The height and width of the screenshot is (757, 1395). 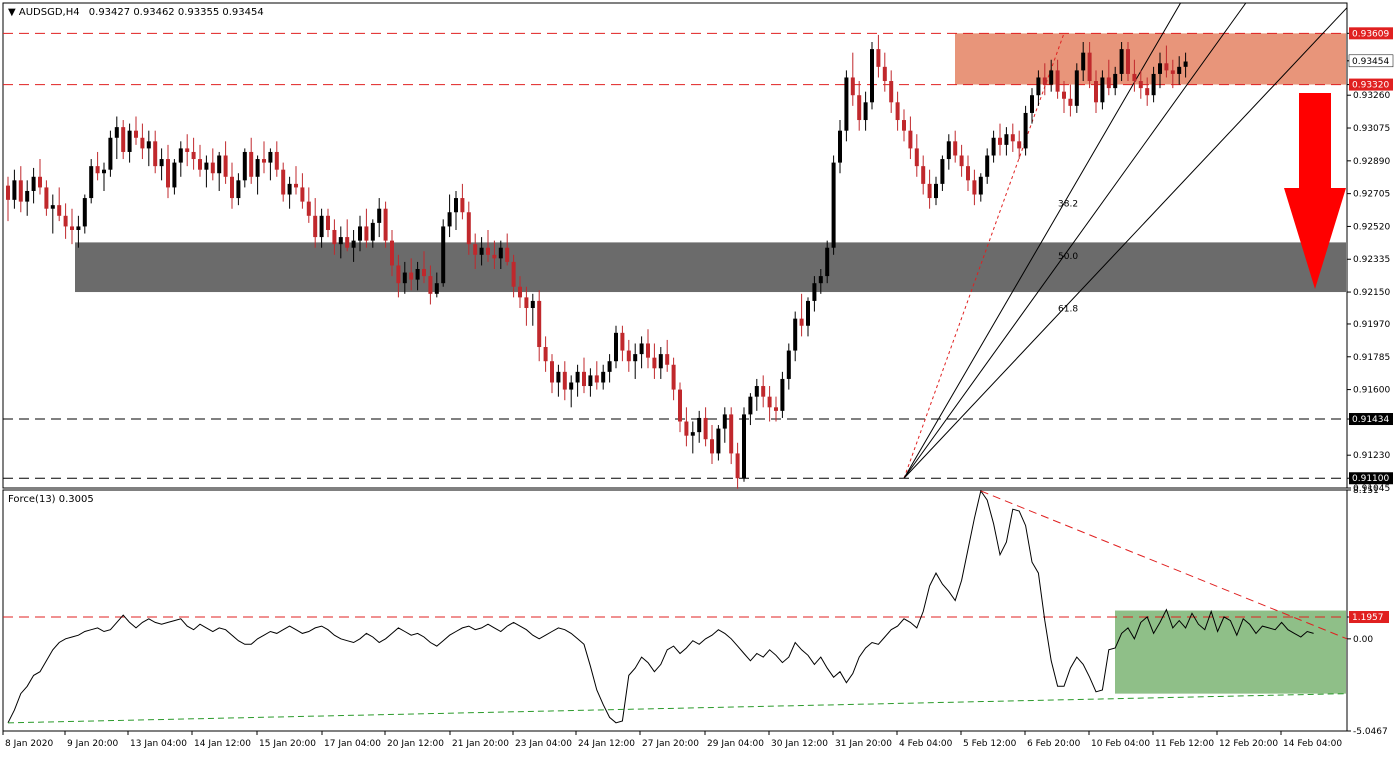 I want to click on time-tick-label-13: 31 Jan 20:00, so click(x=863, y=744).